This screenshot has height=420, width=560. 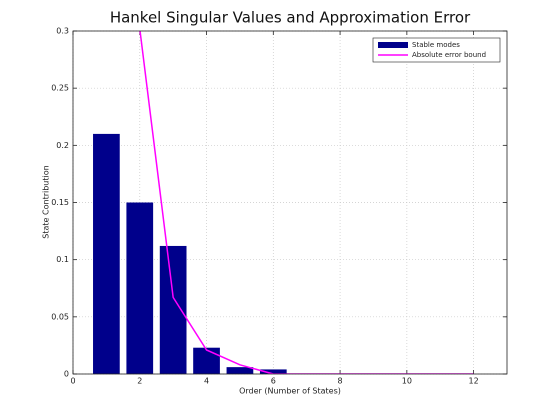 What do you see at coordinates (206, 381) in the screenshot?
I see `x-tick-label: 4` at bounding box center [206, 381].